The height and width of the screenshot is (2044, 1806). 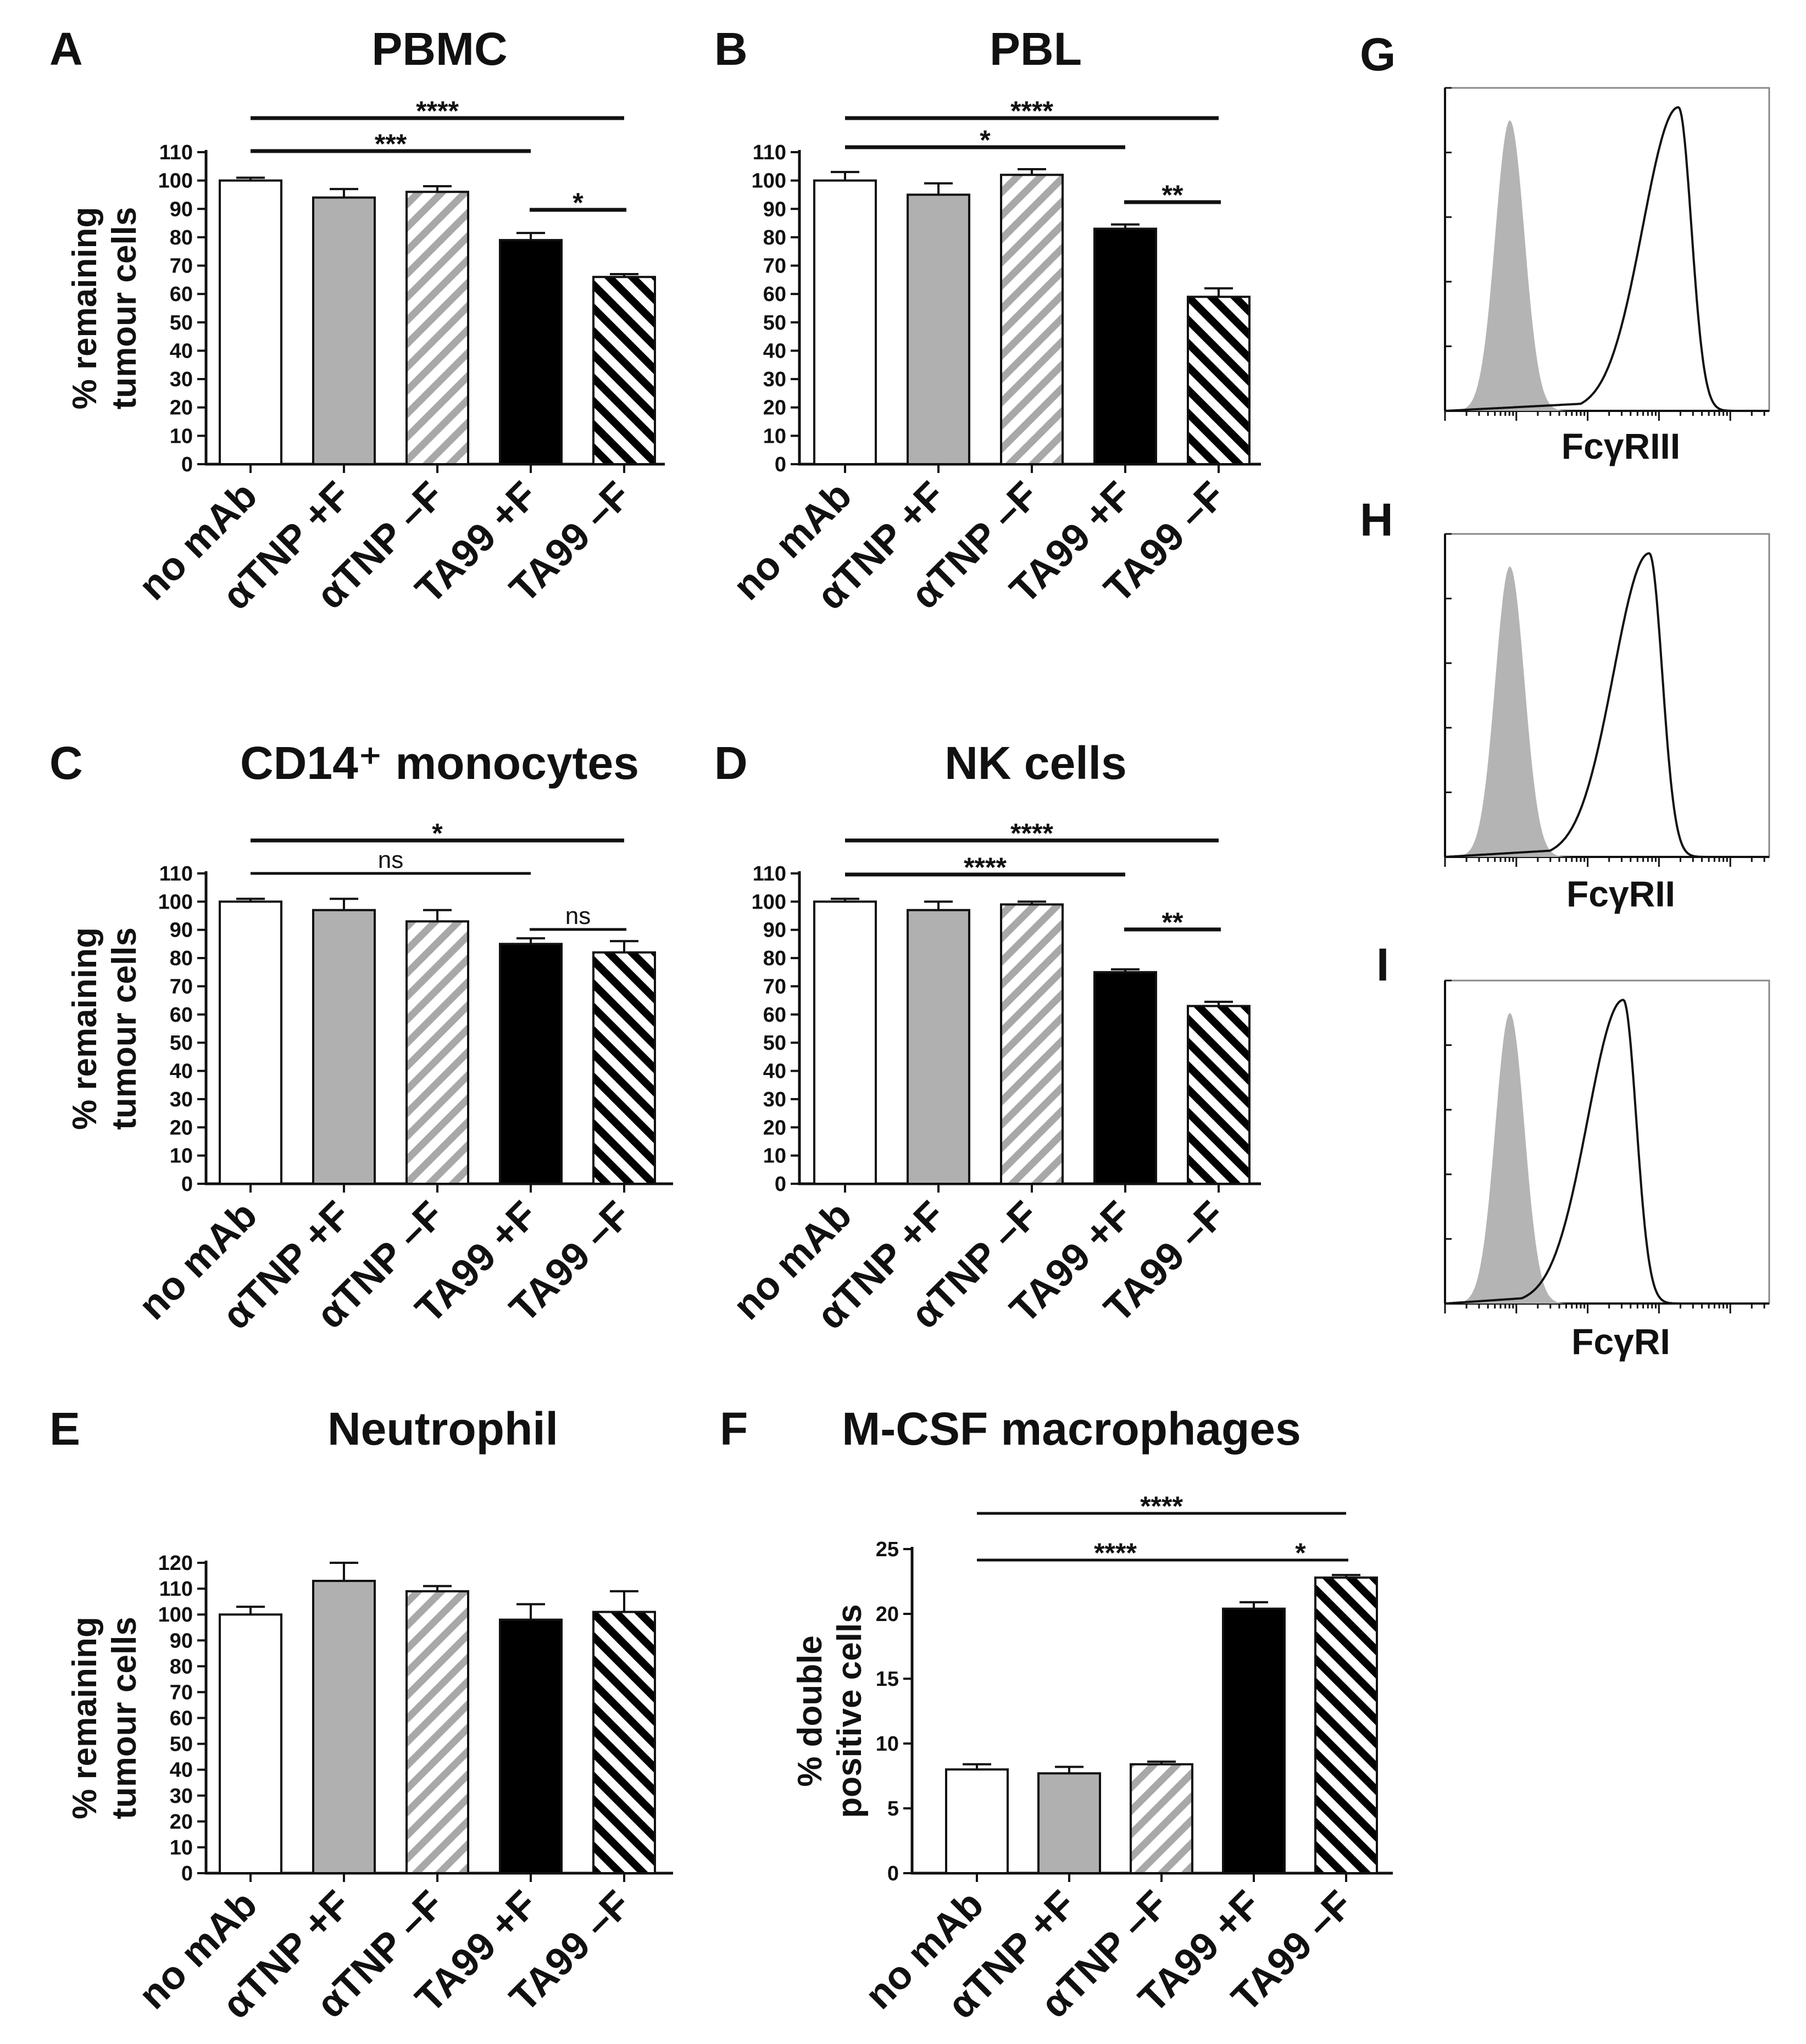 I want to click on panel-h: H FcγRII, so click(x=1565, y=704).